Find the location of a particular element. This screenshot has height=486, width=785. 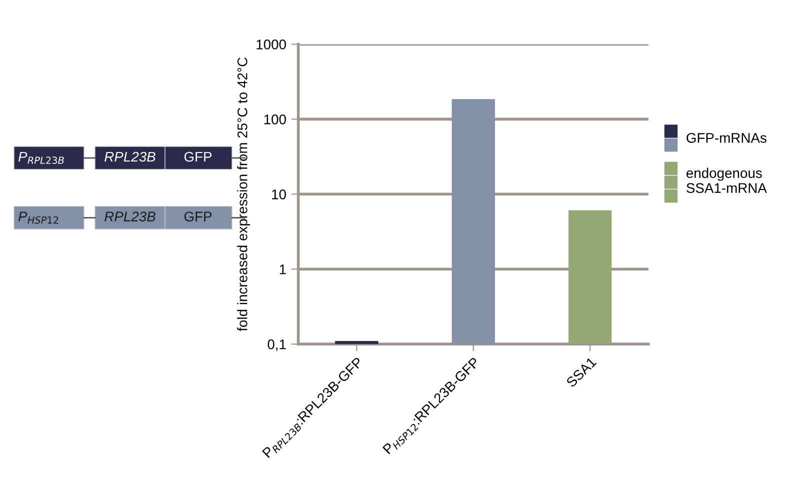

y-tick-label: 0,1 is located at coordinates (277, 345).